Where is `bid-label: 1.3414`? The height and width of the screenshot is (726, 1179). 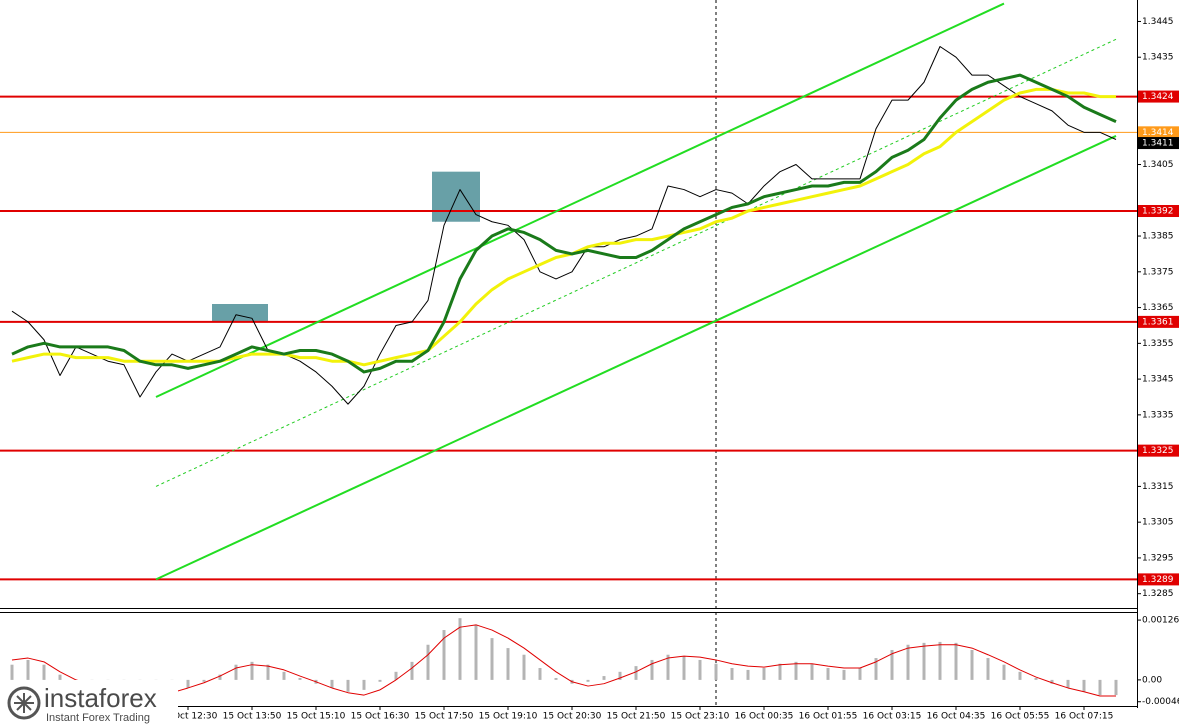 bid-label: 1.3414 is located at coordinates (1158, 133).